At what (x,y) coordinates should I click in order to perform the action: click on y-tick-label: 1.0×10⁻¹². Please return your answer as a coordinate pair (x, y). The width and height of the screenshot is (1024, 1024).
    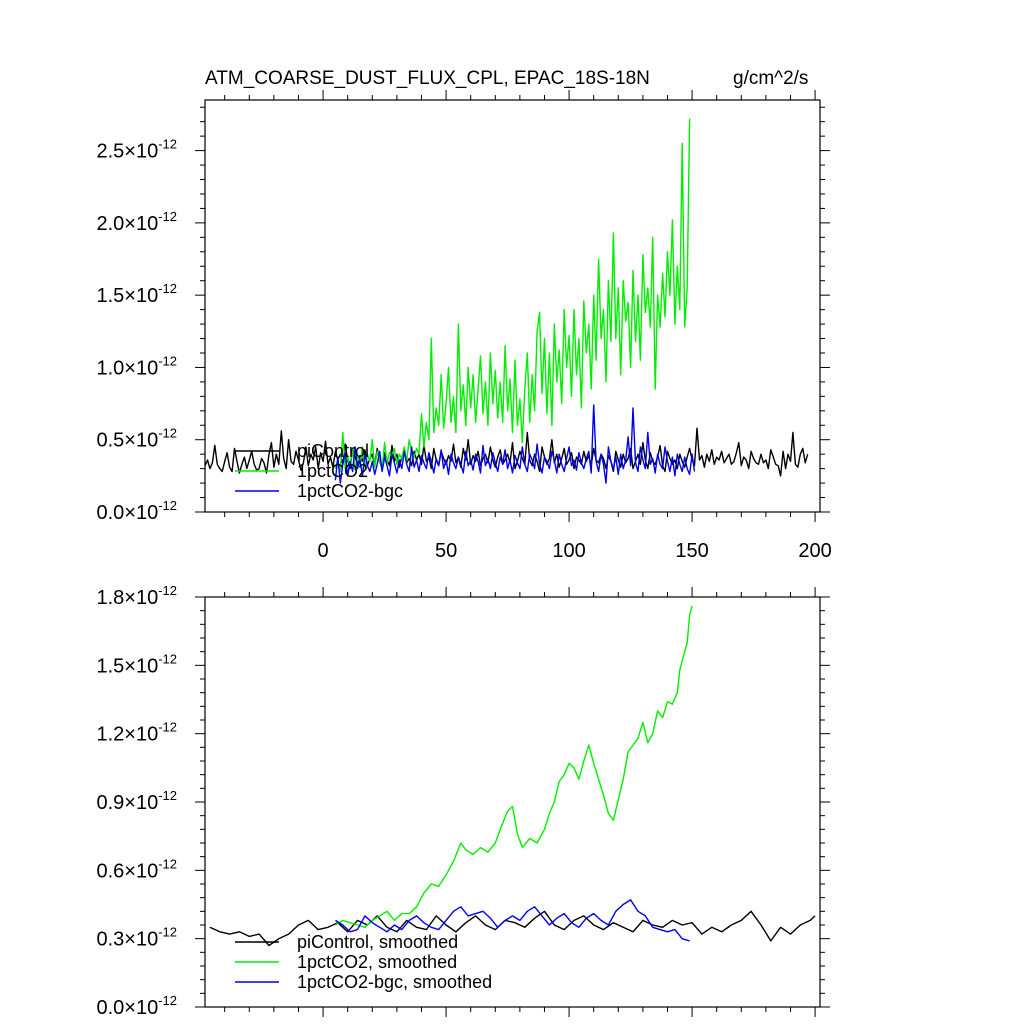
    Looking at the image, I should click on (136, 366).